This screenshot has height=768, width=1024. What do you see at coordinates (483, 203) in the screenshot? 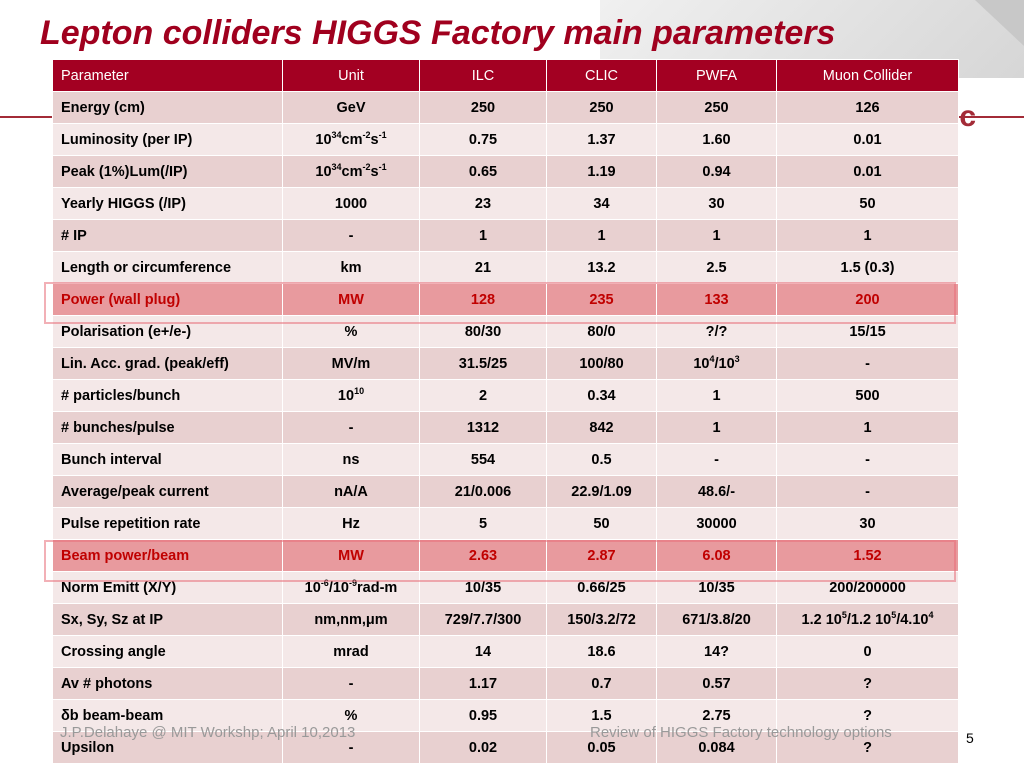
I see `table-cell: 23` at bounding box center [483, 203].